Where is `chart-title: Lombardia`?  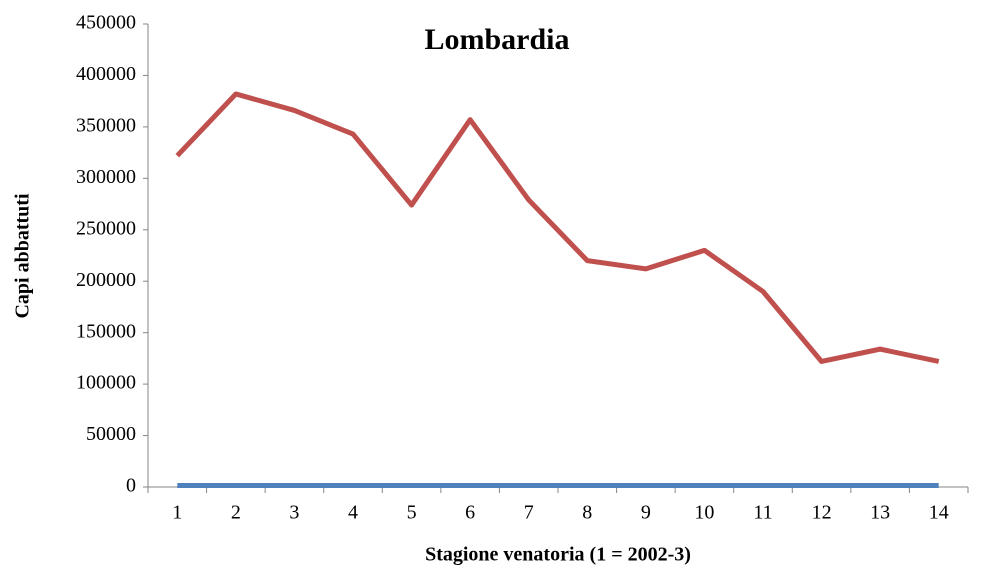
chart-title: Lombardia is located at coordinates (496, 39).